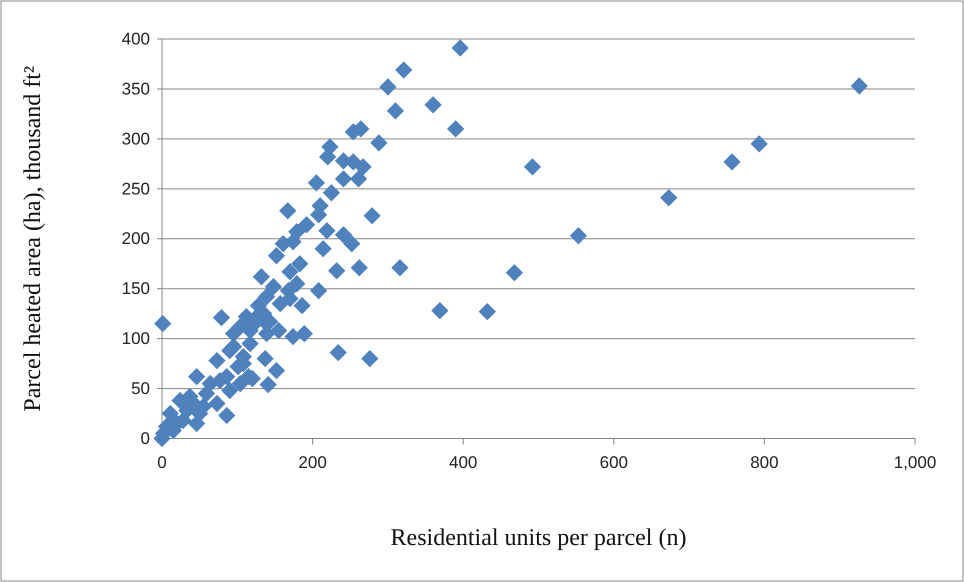 The image size is (964, 582). Describe the element at coordinates (136, 288) in the screenshot. I see `y-tick-label: 150` at that location.